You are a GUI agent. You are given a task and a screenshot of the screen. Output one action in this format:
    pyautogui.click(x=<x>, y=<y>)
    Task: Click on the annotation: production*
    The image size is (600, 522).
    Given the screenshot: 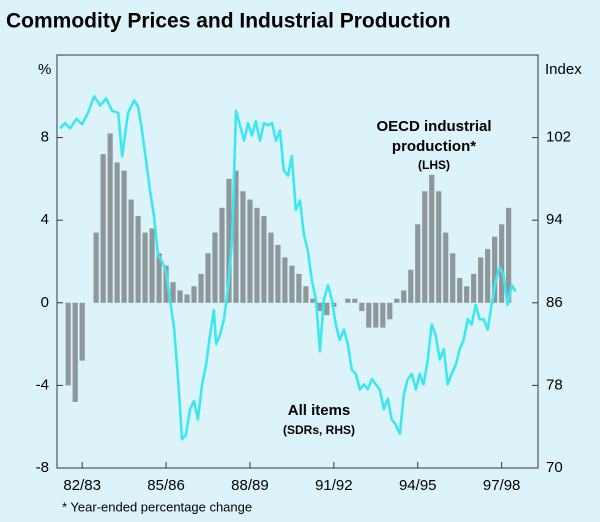 What is the action you would take?
    pyautogui.click(x=434, y=146)
    